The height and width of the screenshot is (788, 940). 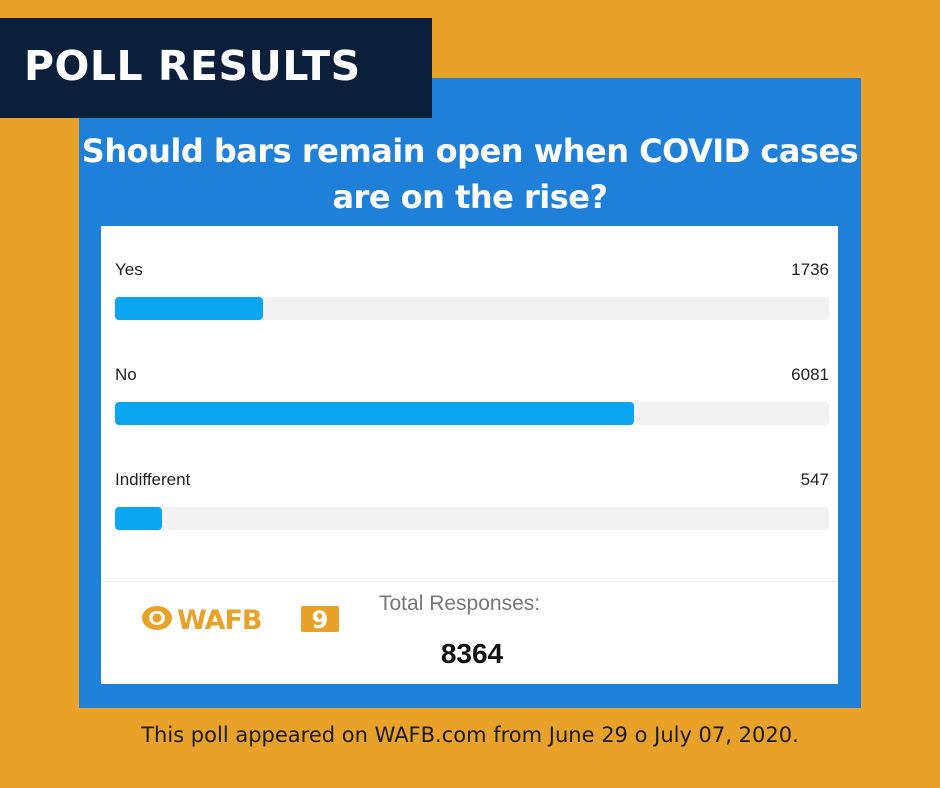 What do you see at coordinates (810, 269) in the screenshot?
I see `option-count: 1736` at bounding box center [810, 269].